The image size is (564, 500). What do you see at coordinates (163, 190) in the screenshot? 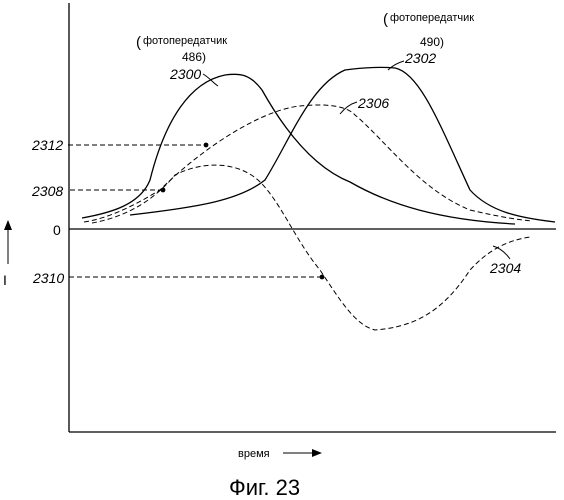
I see `level-2308-dot` at bounding box center [163, 190].